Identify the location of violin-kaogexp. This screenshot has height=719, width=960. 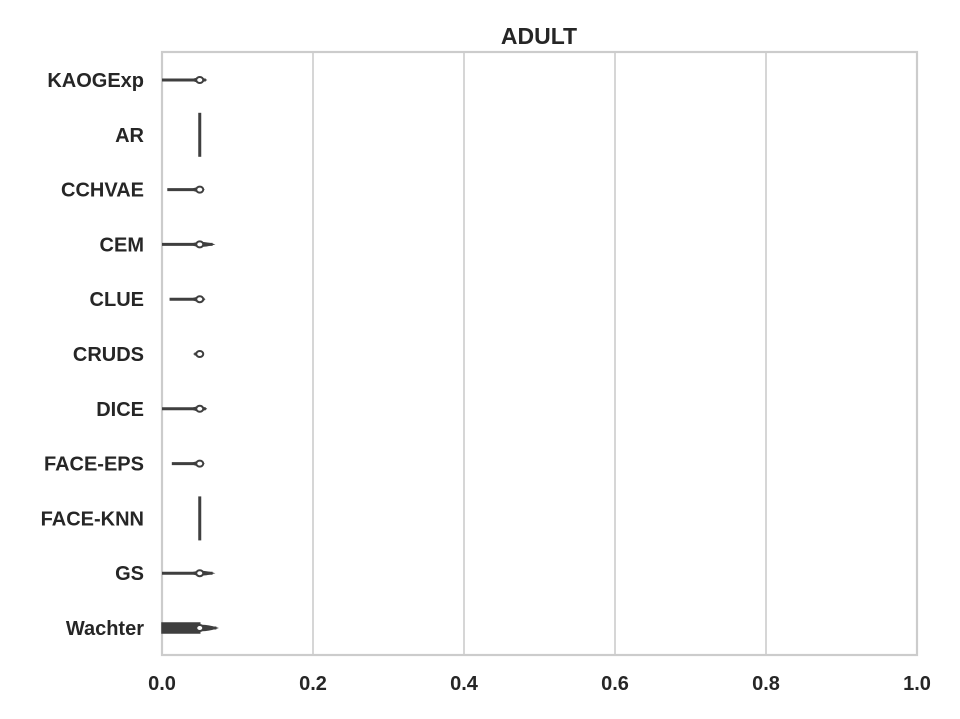
(185, 80).